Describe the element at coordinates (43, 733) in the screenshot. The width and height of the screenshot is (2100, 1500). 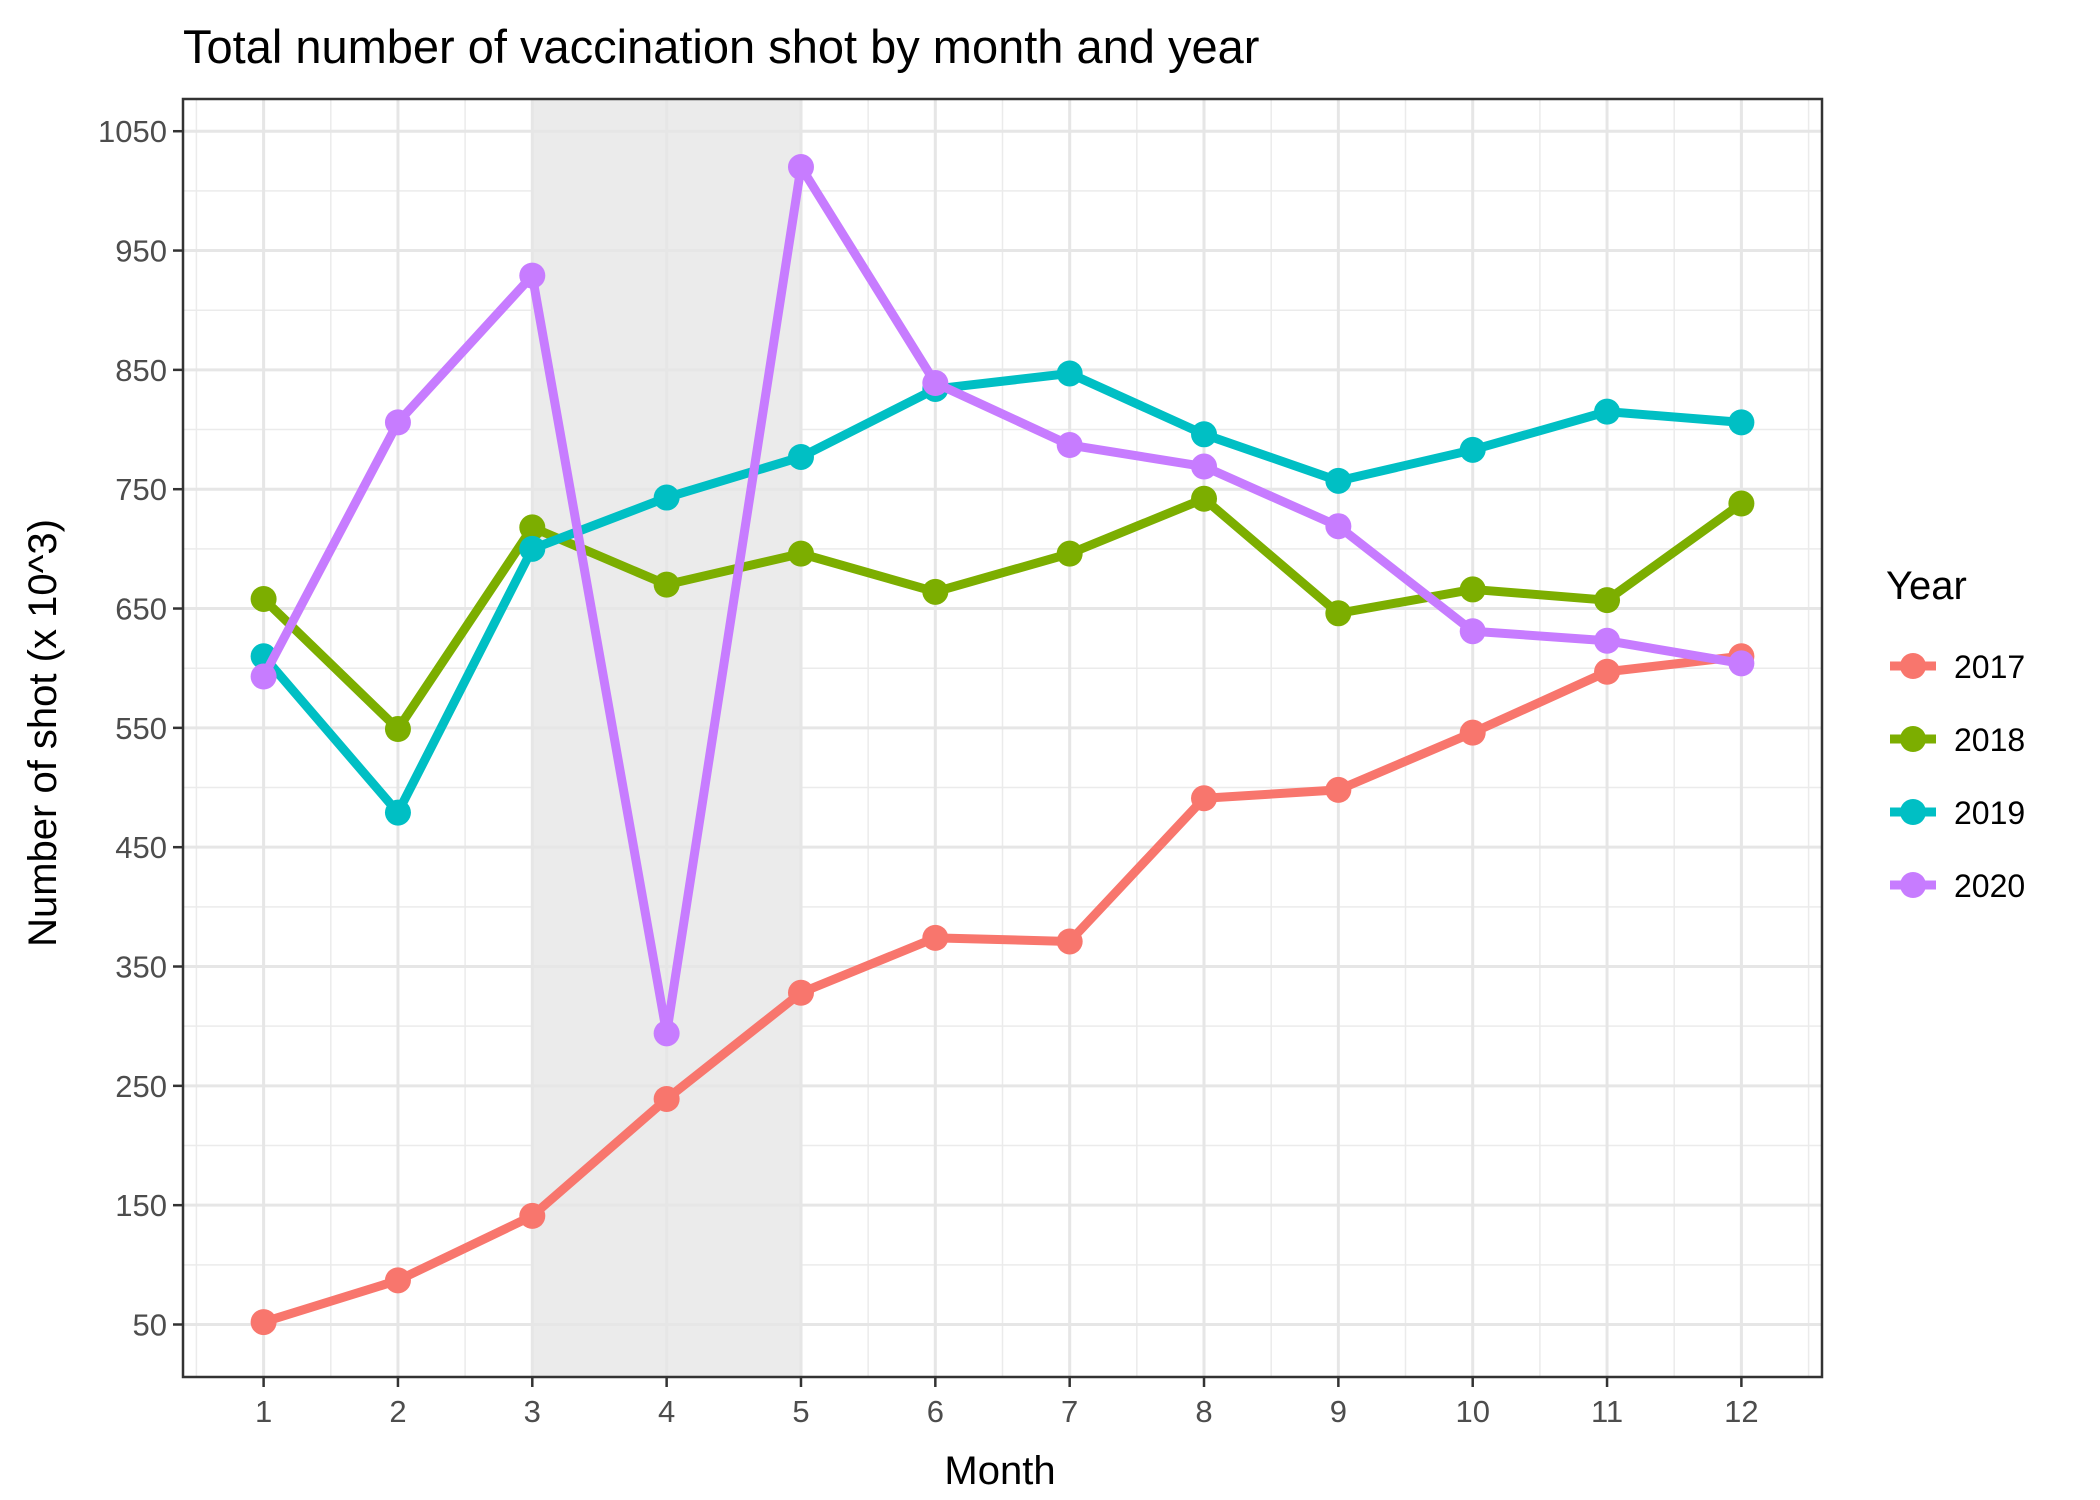
I see `y-axis-label: Number of shot (x 10^3)` at that location.